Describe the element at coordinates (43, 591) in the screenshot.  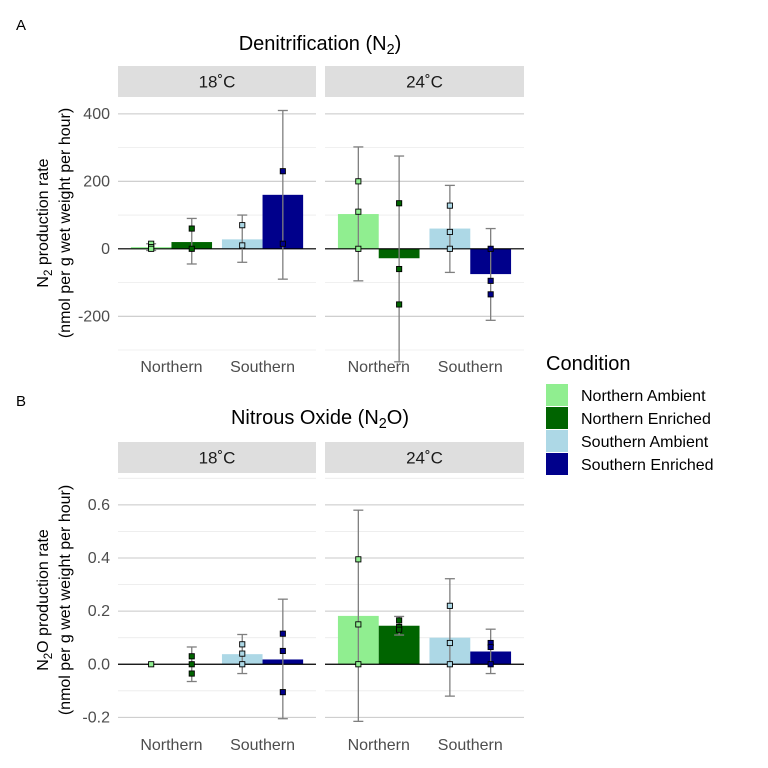
I see `y-axis-title-line1-part: O production rate` at that location.